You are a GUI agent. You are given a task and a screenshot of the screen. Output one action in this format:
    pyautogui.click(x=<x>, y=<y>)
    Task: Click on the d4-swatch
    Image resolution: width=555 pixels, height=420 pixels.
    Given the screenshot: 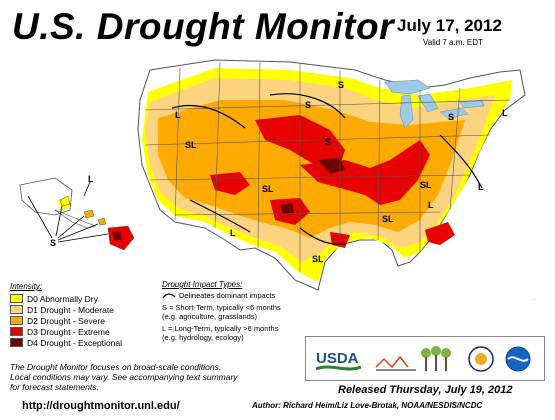 What is the action you would take?
    pyautogui.click(x=16, y=342)
    